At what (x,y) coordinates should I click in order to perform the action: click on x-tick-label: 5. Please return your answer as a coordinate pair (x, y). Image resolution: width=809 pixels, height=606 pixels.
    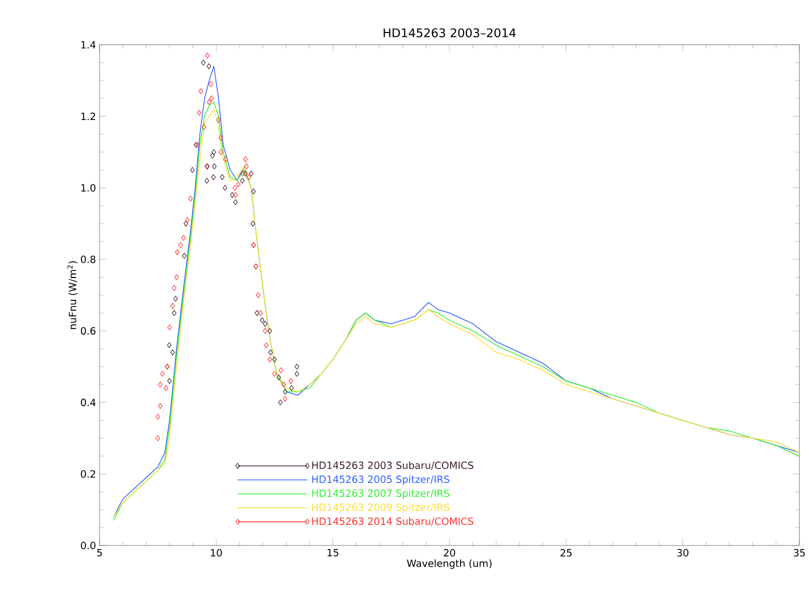
    Looking at the image, I should click on (99, 552).